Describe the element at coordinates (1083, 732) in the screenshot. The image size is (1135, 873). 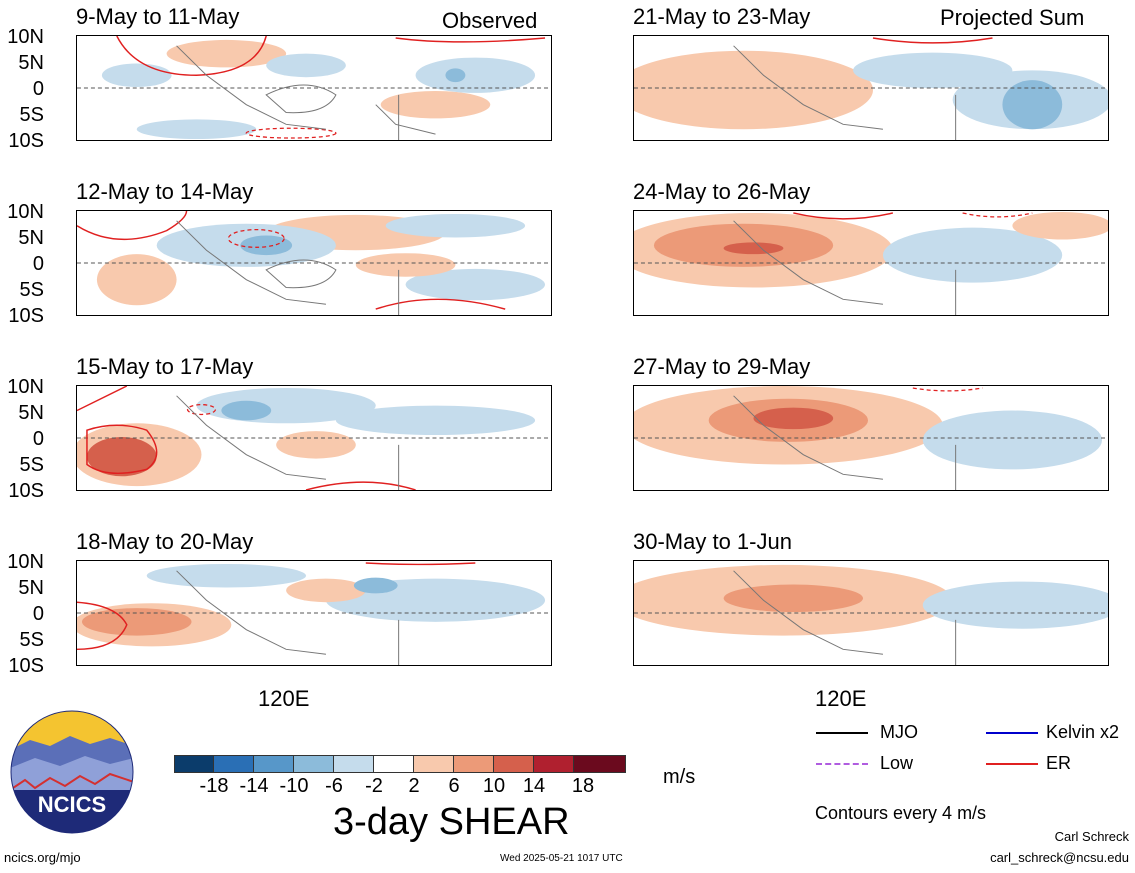
I see `legend-kelvin-label: Kelvin x2` at that location.